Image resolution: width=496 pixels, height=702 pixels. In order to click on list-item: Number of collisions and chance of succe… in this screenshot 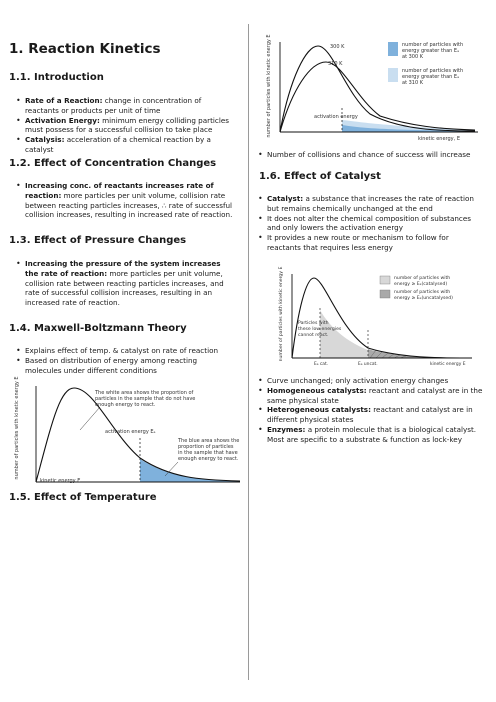, I will do `click(368, 155)`.